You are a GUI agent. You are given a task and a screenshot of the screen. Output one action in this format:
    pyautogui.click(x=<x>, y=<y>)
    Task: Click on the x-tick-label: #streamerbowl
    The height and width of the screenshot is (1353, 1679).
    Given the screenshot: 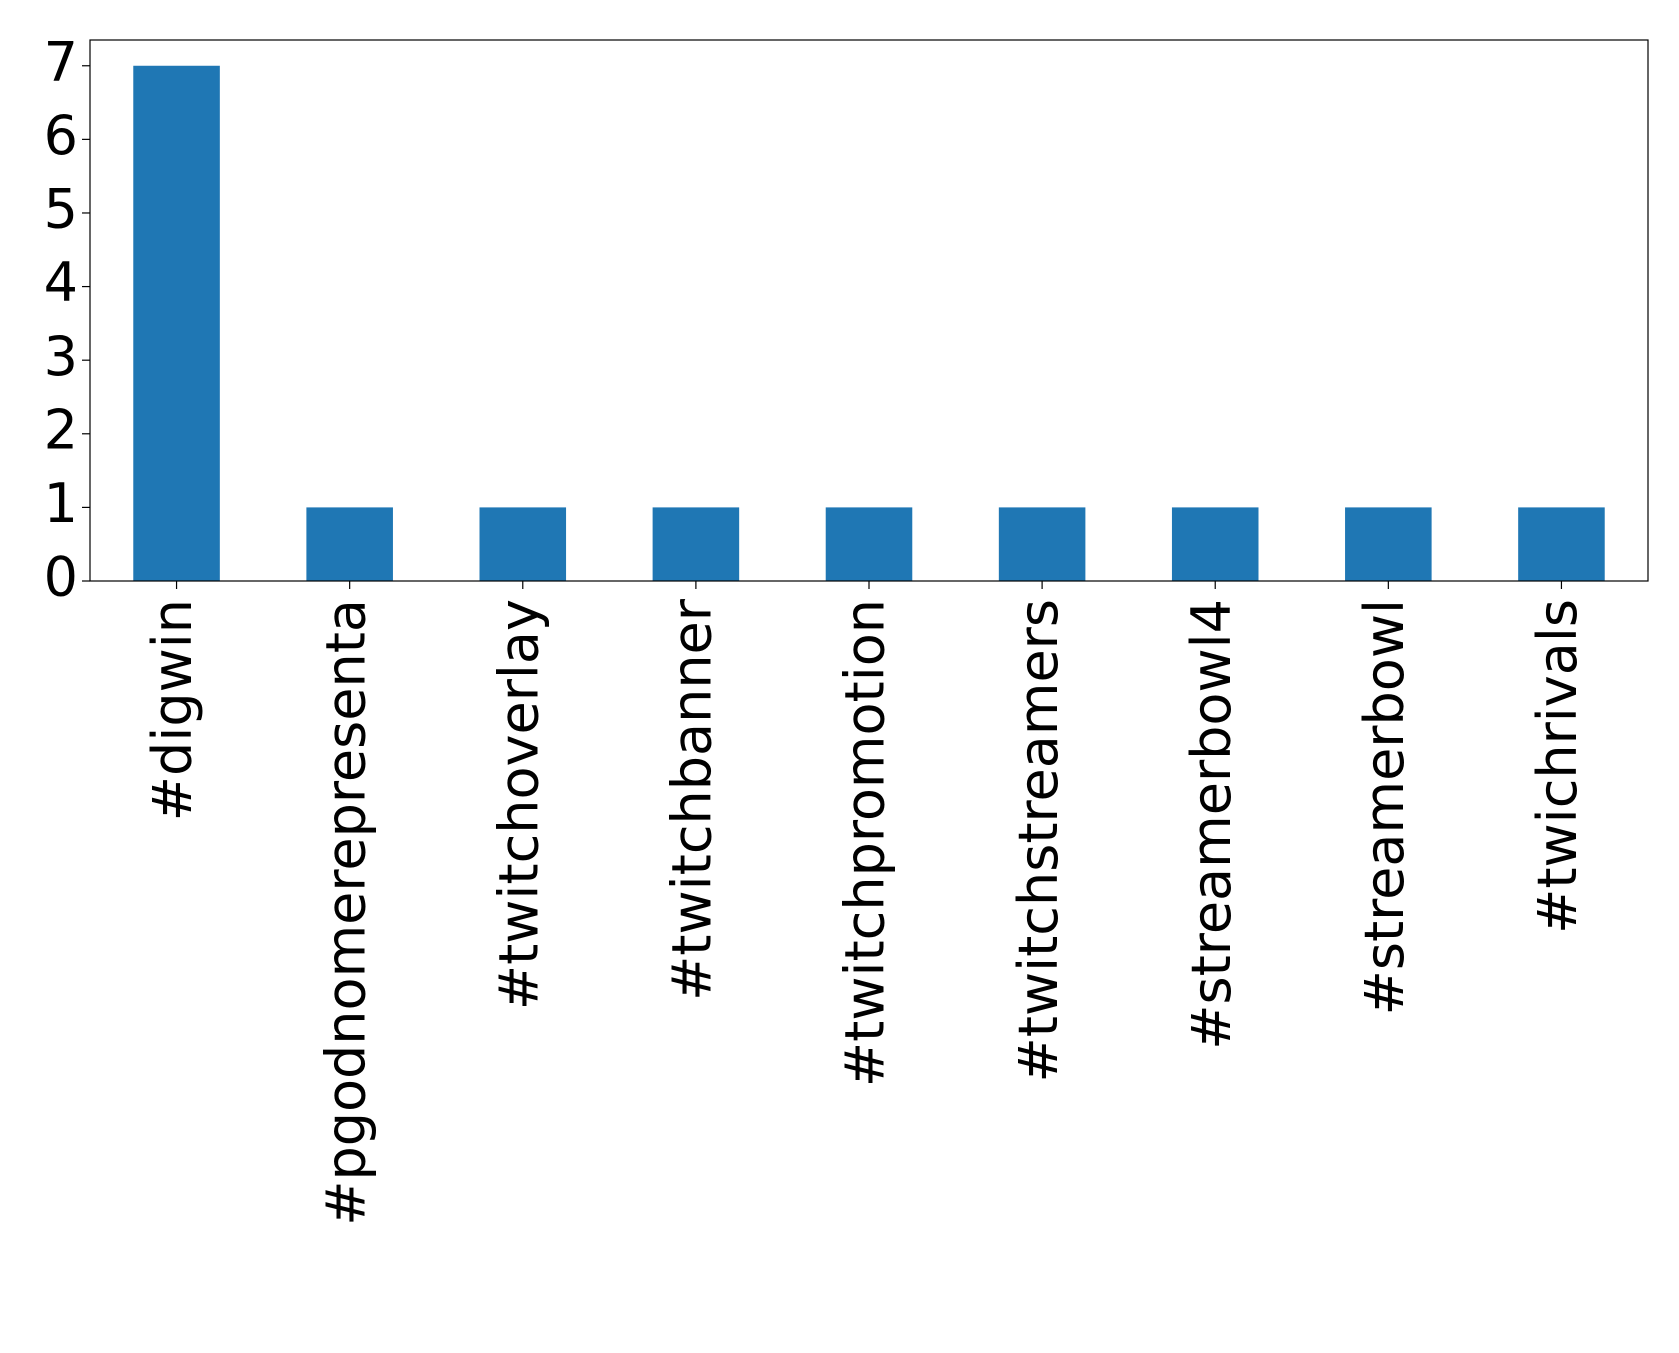 What is the action you would take?
    pyautogui.click(x=1384, y=807)
    